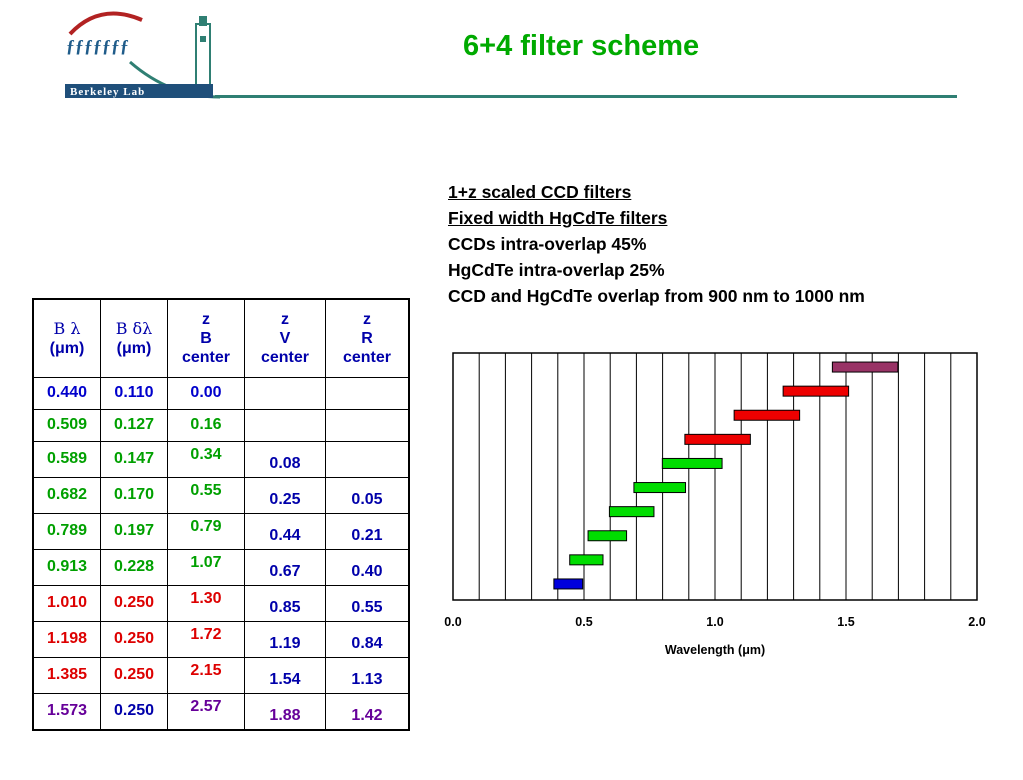 This screenshot has height=780, width=1023. I want to click on table-cell: 0.147, so click(134, 459).